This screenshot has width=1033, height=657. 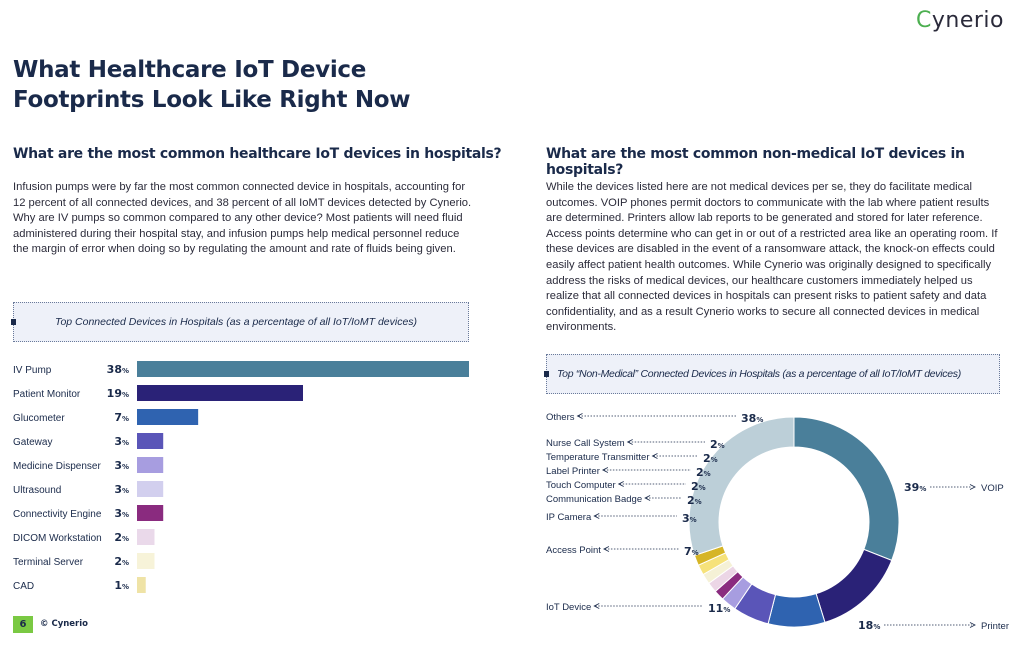 I want to click on bar-category-label: IV Pump, so click(x=32, y=370).